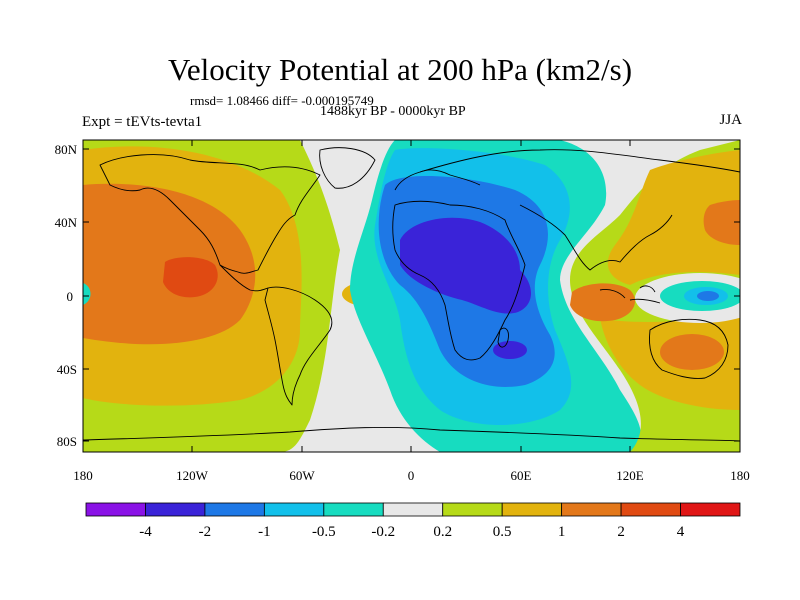  Describe the element at coordinates (347, 168) in the screenshot. I see `coast-greenland` at that location.